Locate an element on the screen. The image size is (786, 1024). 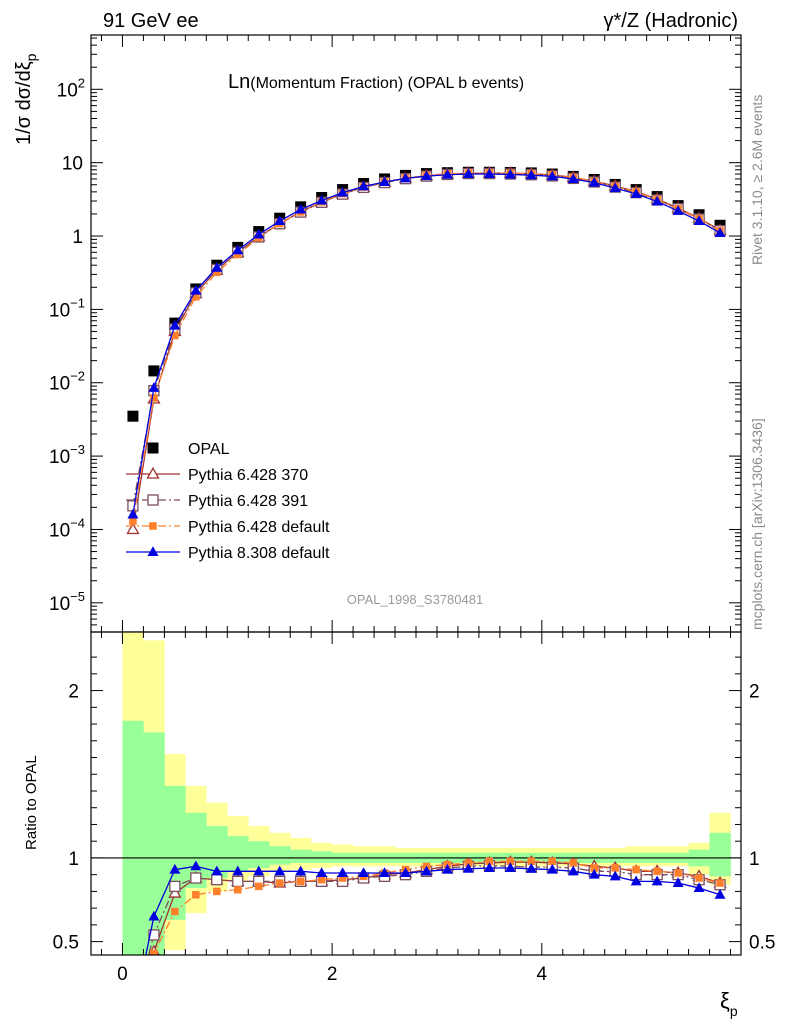
main-y-tick-label-base: 10 is located at coordinates (72, 164).